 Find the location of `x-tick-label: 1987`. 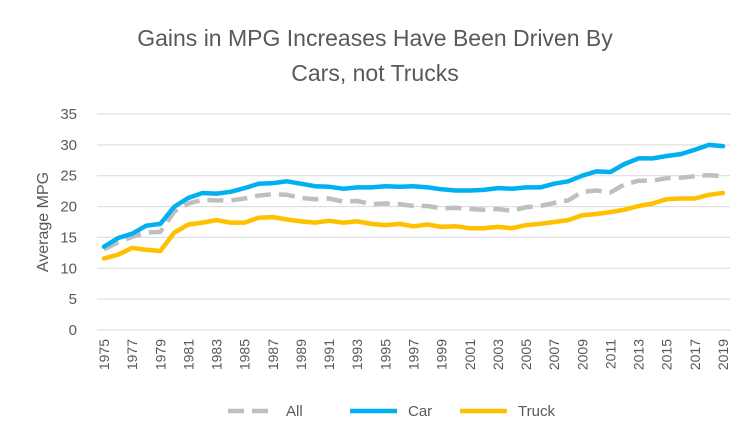

x-tick-label: 1987 is located at coordinates (273, 354).